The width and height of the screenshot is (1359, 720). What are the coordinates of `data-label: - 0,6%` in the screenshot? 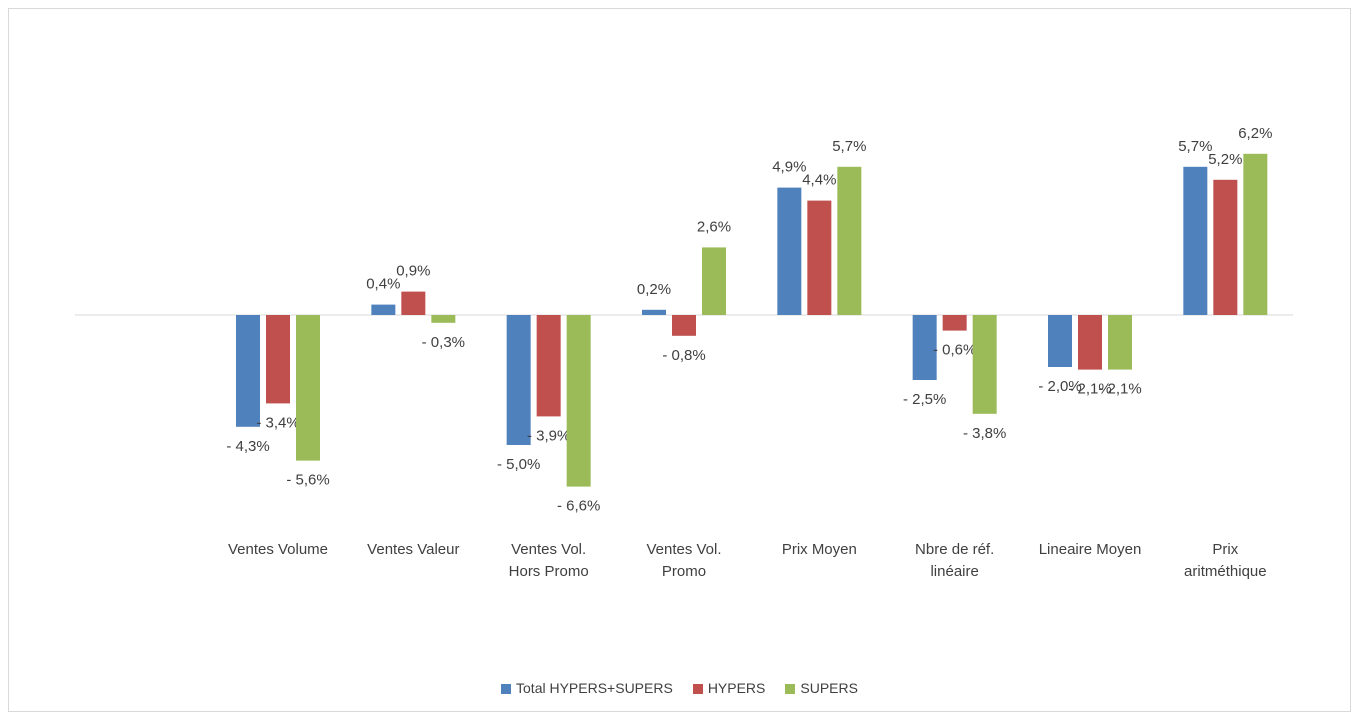 It's located at (954, 350).